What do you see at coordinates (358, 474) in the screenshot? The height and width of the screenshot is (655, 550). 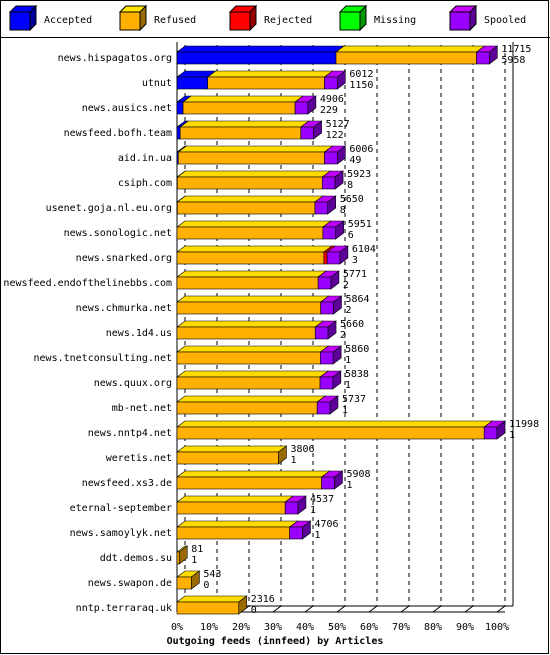 I see `offered-label: 5908` at bounding box center [358, 474].